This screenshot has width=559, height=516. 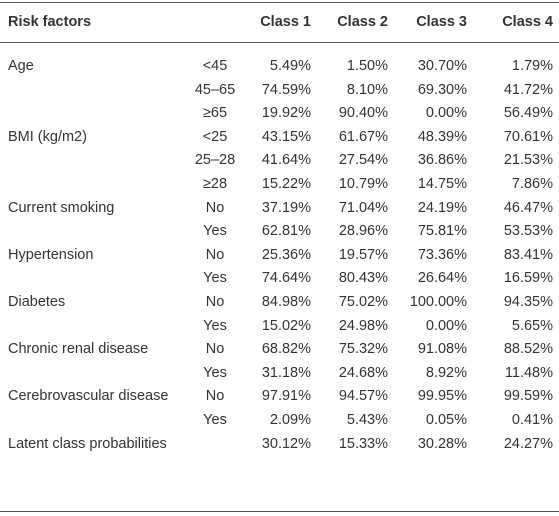 I want to click on value-cell: 1.79%, so click(x=532, y=66).